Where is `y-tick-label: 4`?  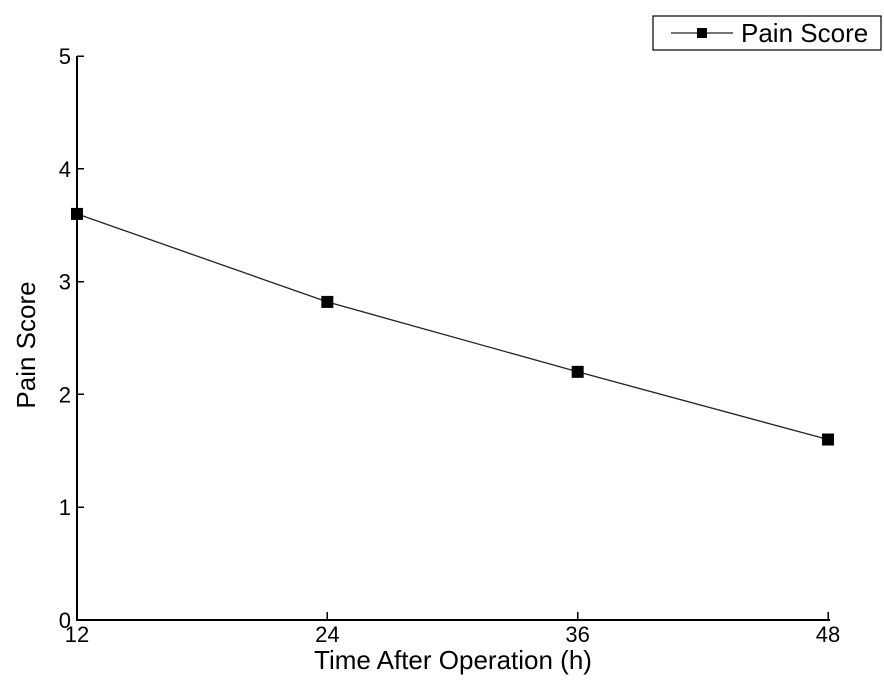 y-tick-label: 4 is located at coordinates (65, 169).